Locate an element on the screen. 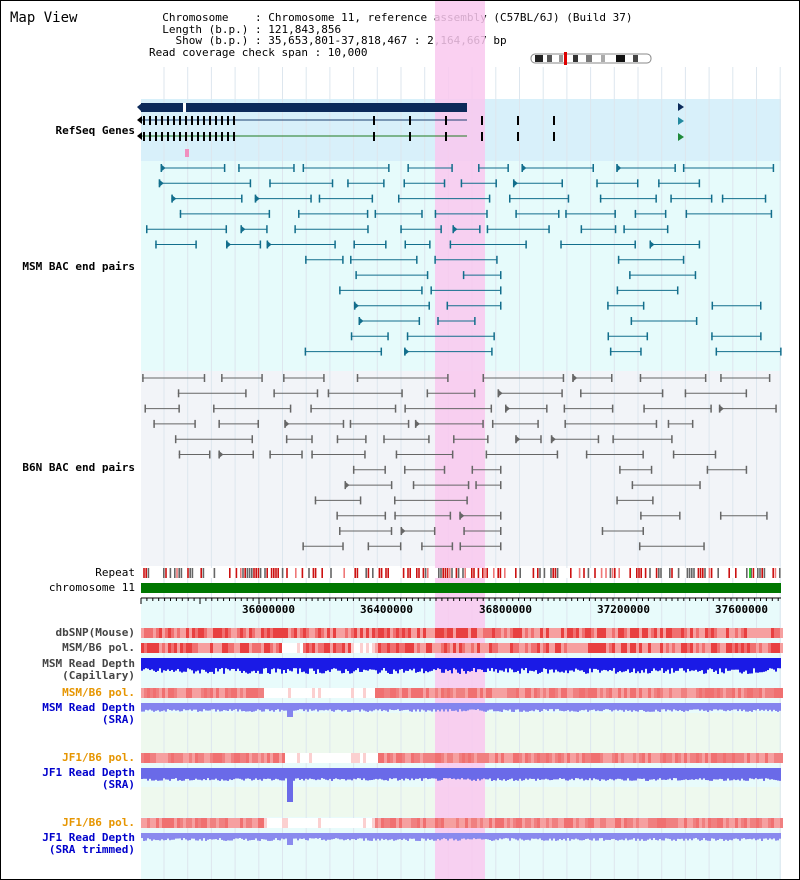 The image size is (800, 880). jf1-depth-trimmed-label: JF1 Read Depth (SRA trimmed) is located at coordinates (88, 844).